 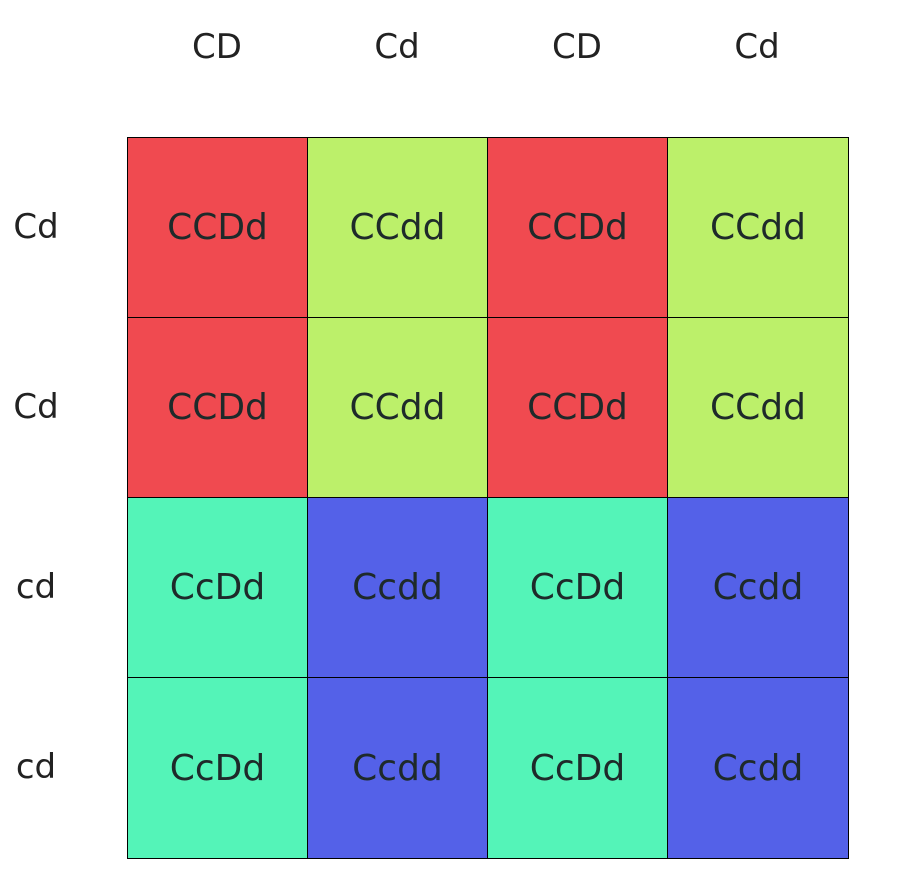 What do you see at coordinates (218, 408) in the screenshot?
I see `cell-r2-c1: CCDd` at bounding box center [218, 408].